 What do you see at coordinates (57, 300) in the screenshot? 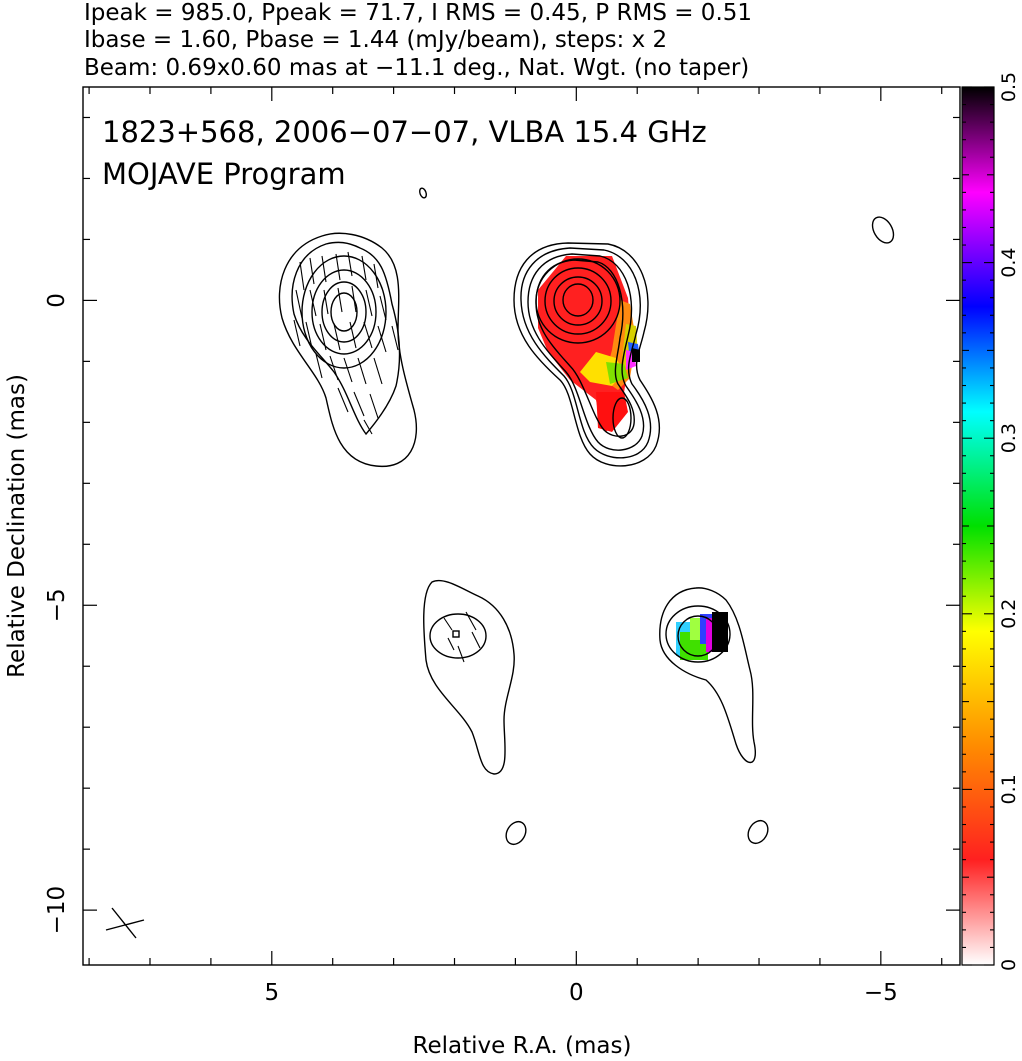
I see `y-tick-label: 0` at bounding box center [57, 300].